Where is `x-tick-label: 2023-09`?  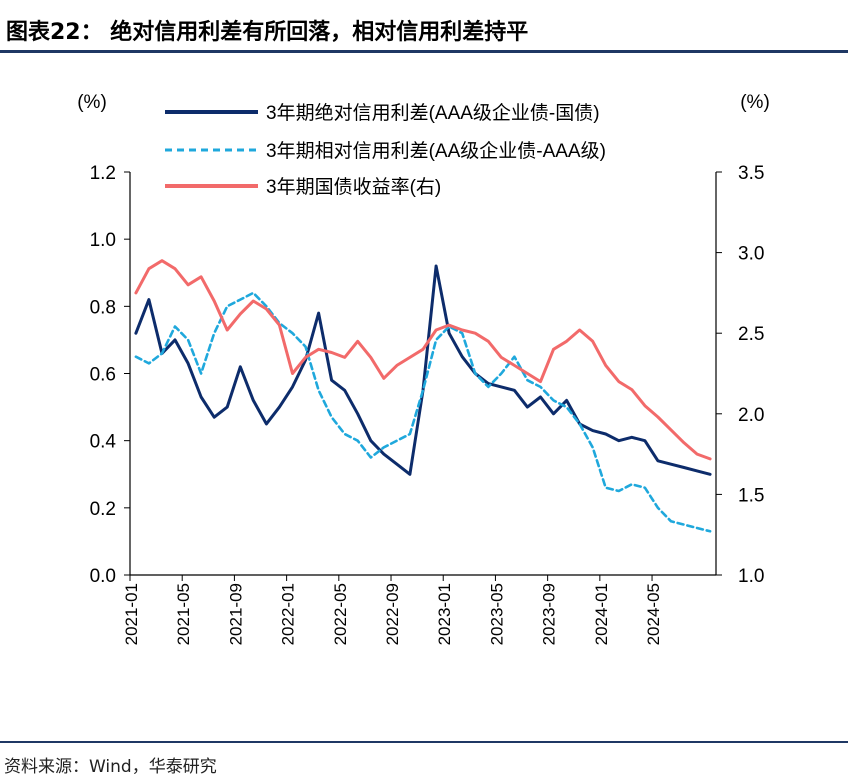 x-tick-label: 2023-09 is located at coordinates (549, 614).